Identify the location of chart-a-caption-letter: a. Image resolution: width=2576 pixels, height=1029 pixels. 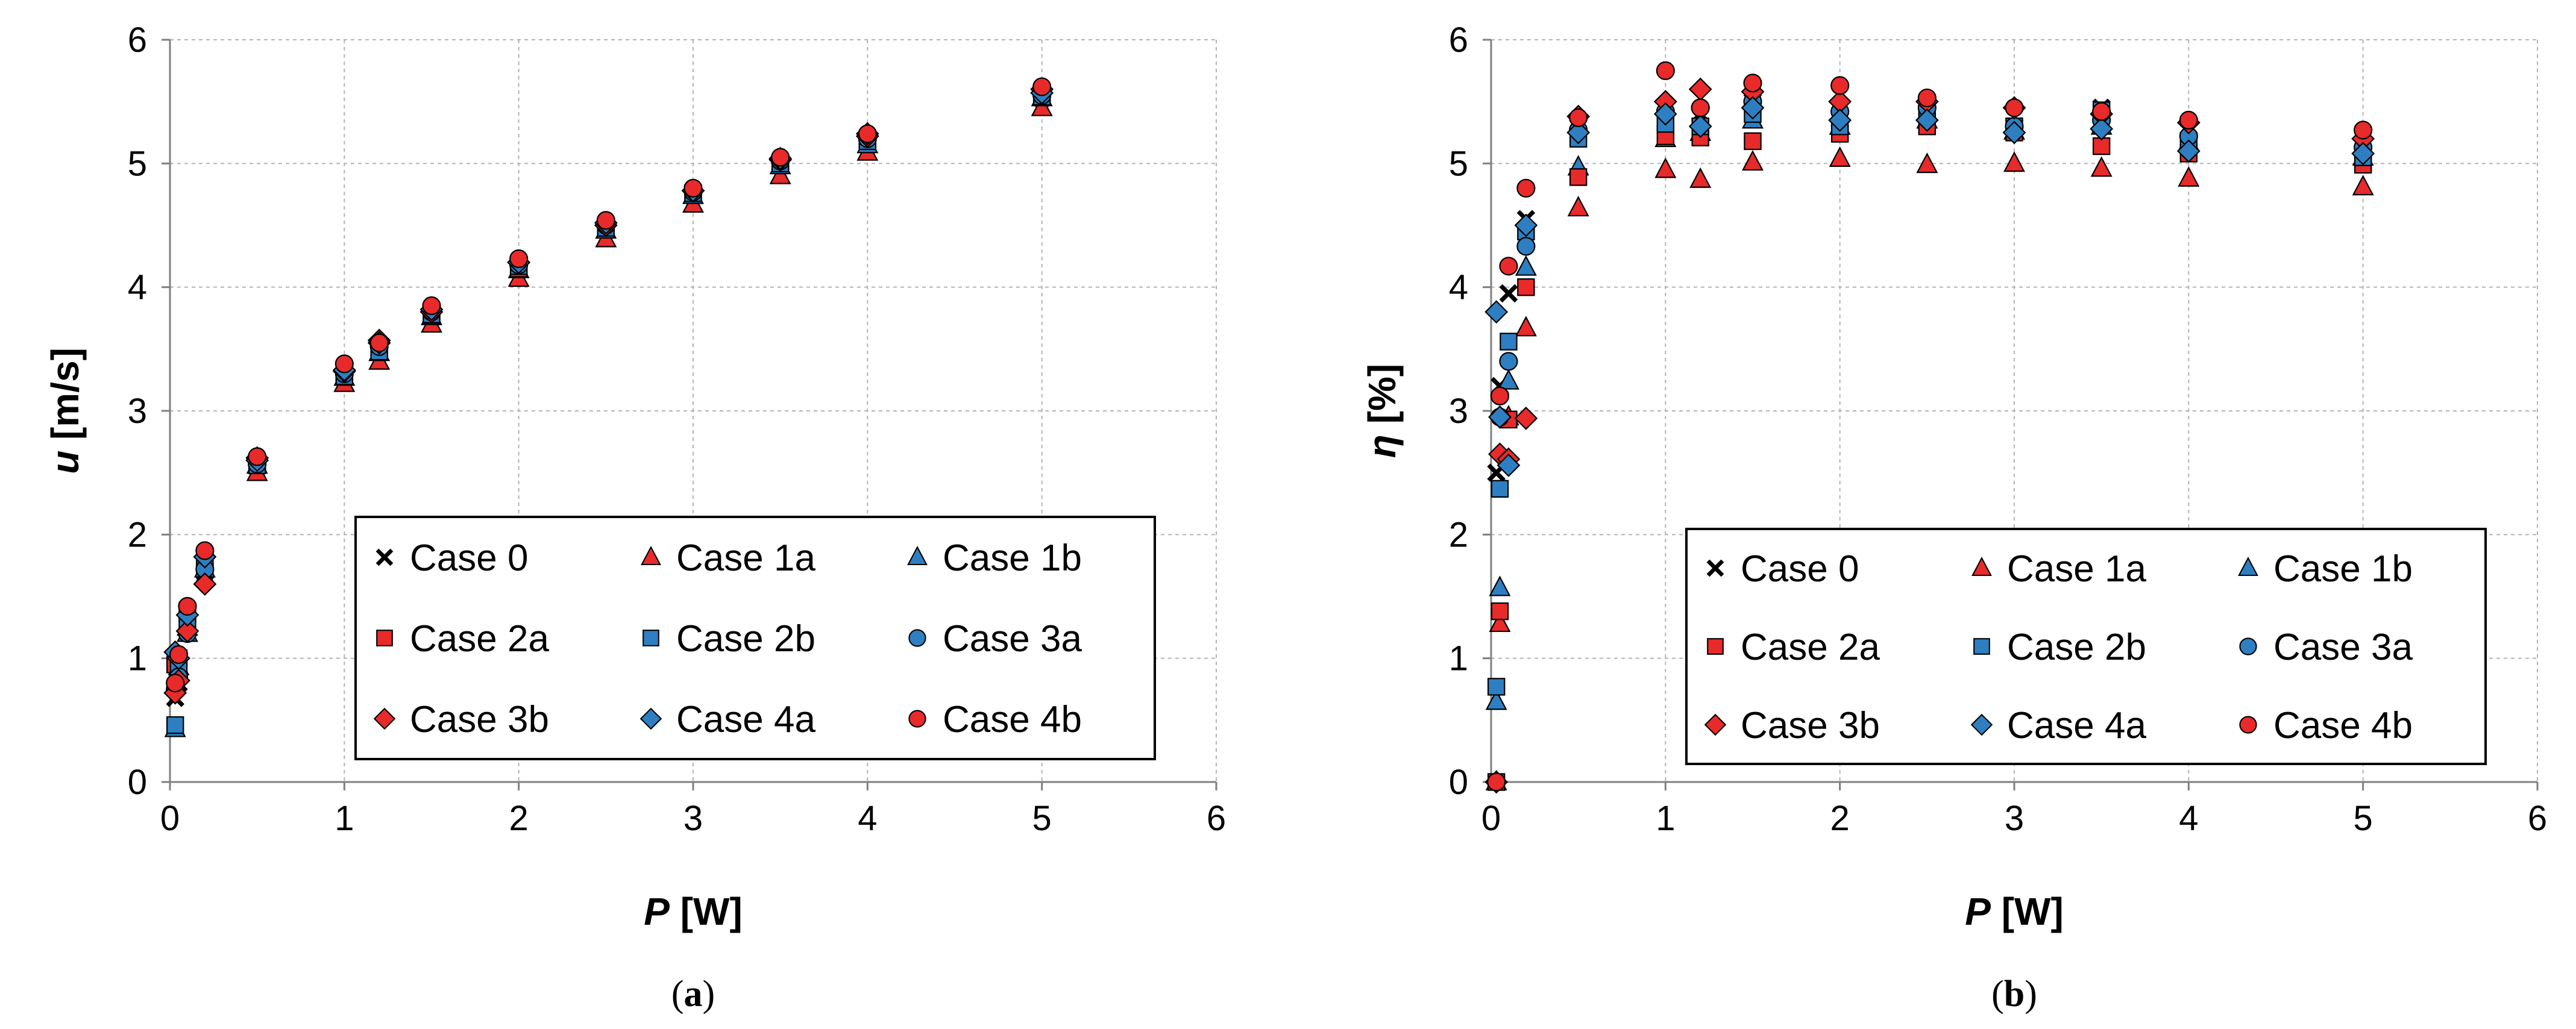
(693, 994).